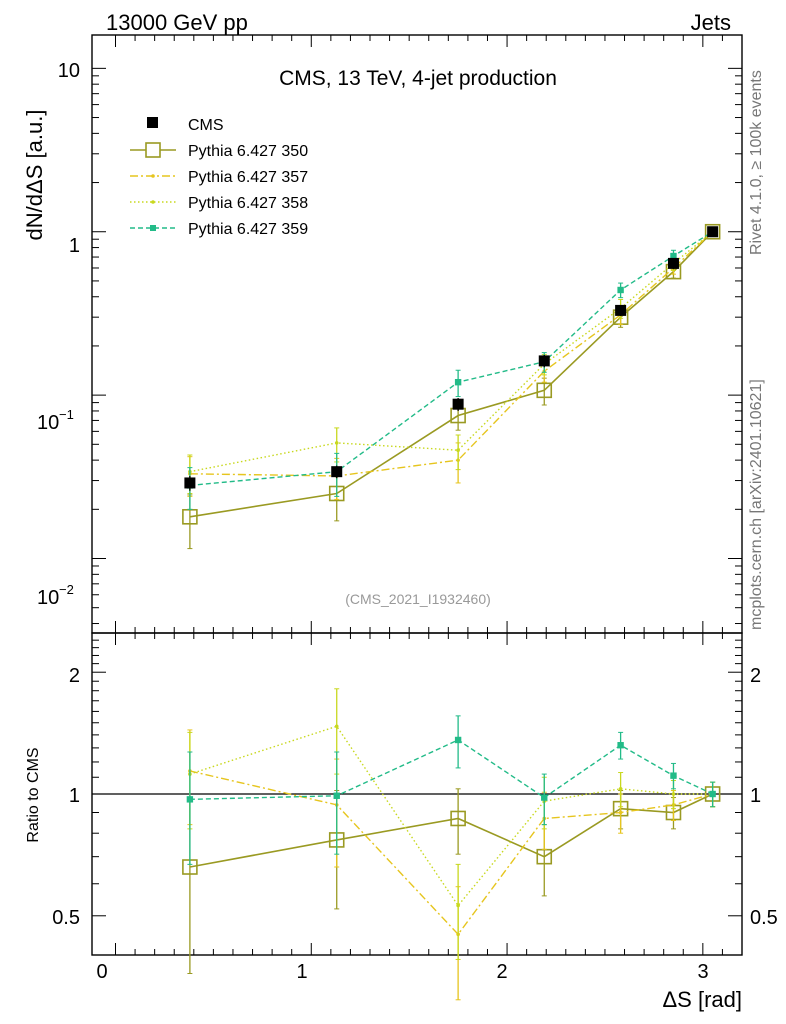  Describe the element at coordinates (418, 78) in the screenshot. I see `chart-title: CMS, 13 TeV, 4-jet production` at that location.